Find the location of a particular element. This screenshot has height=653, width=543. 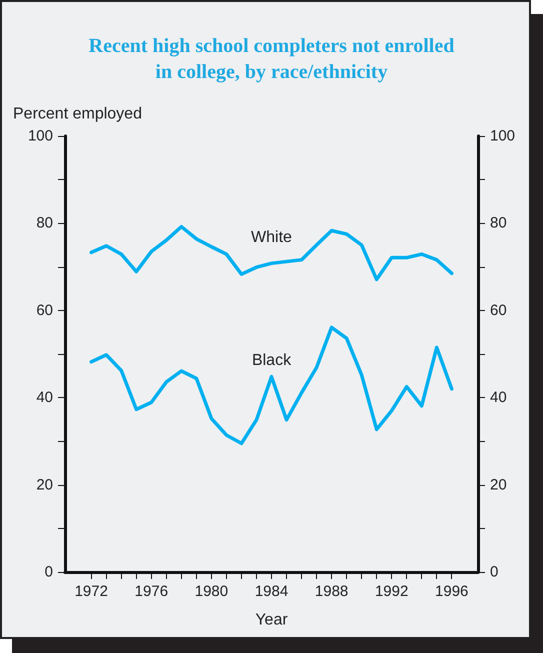

x-tick-label: 1972 is located at coordinates (91, 591).